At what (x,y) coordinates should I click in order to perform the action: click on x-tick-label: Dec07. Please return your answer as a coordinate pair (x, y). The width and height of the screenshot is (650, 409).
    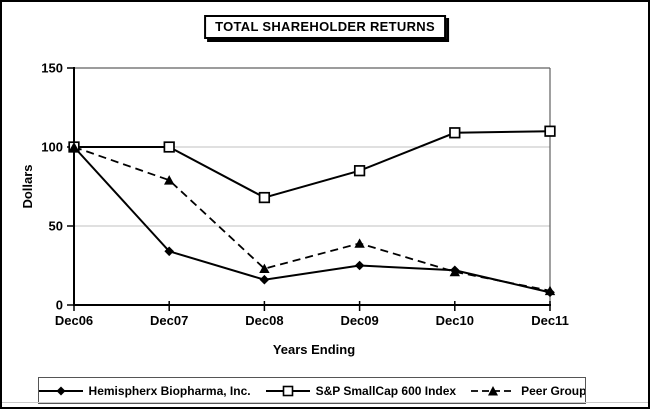
    Looking at the image, I should click on (169, 320).